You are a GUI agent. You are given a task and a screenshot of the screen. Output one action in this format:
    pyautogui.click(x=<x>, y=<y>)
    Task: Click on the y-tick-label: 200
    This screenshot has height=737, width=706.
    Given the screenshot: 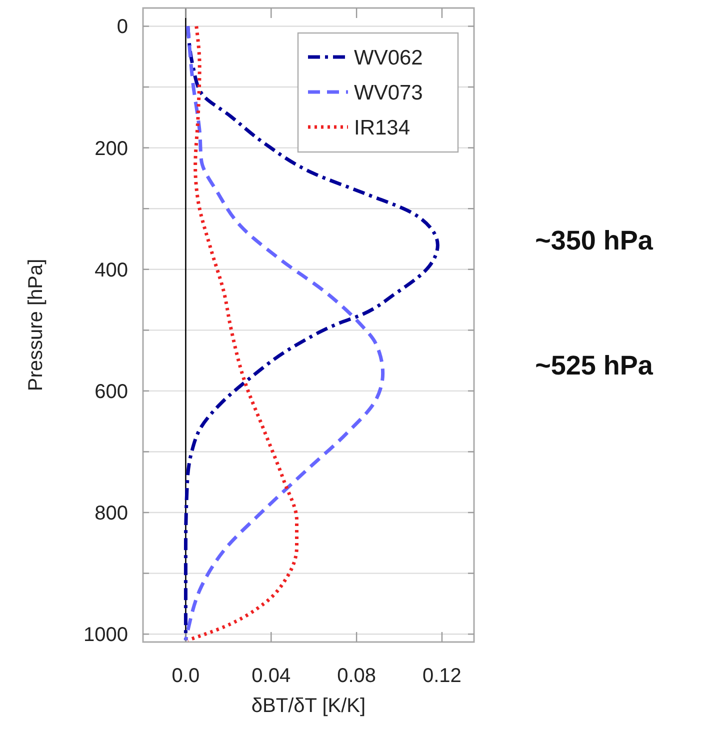 What is the action you would take?
    pyautogui.click(x=111, y=149)
    